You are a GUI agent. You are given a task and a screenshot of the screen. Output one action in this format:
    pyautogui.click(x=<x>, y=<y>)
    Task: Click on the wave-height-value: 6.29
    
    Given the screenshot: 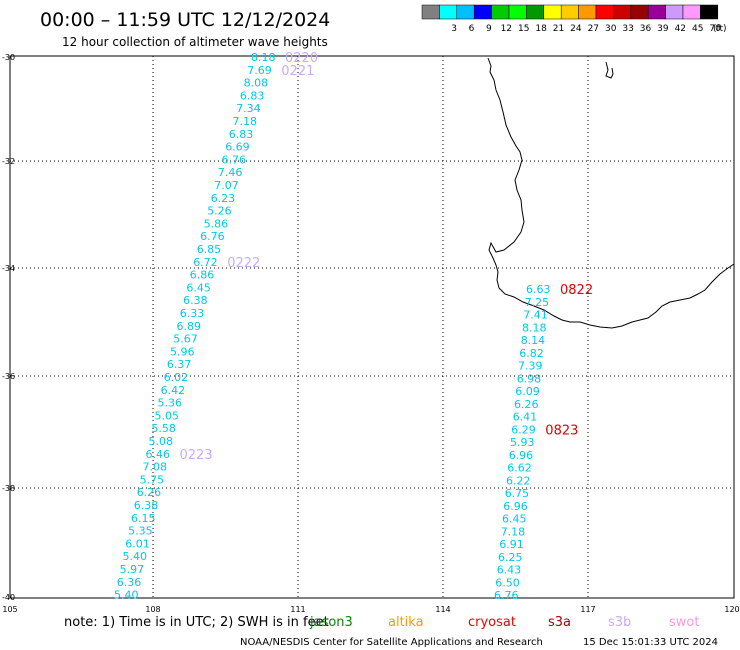 What is the action you would take?
    pyautogui.click(x=523, y=429)
    